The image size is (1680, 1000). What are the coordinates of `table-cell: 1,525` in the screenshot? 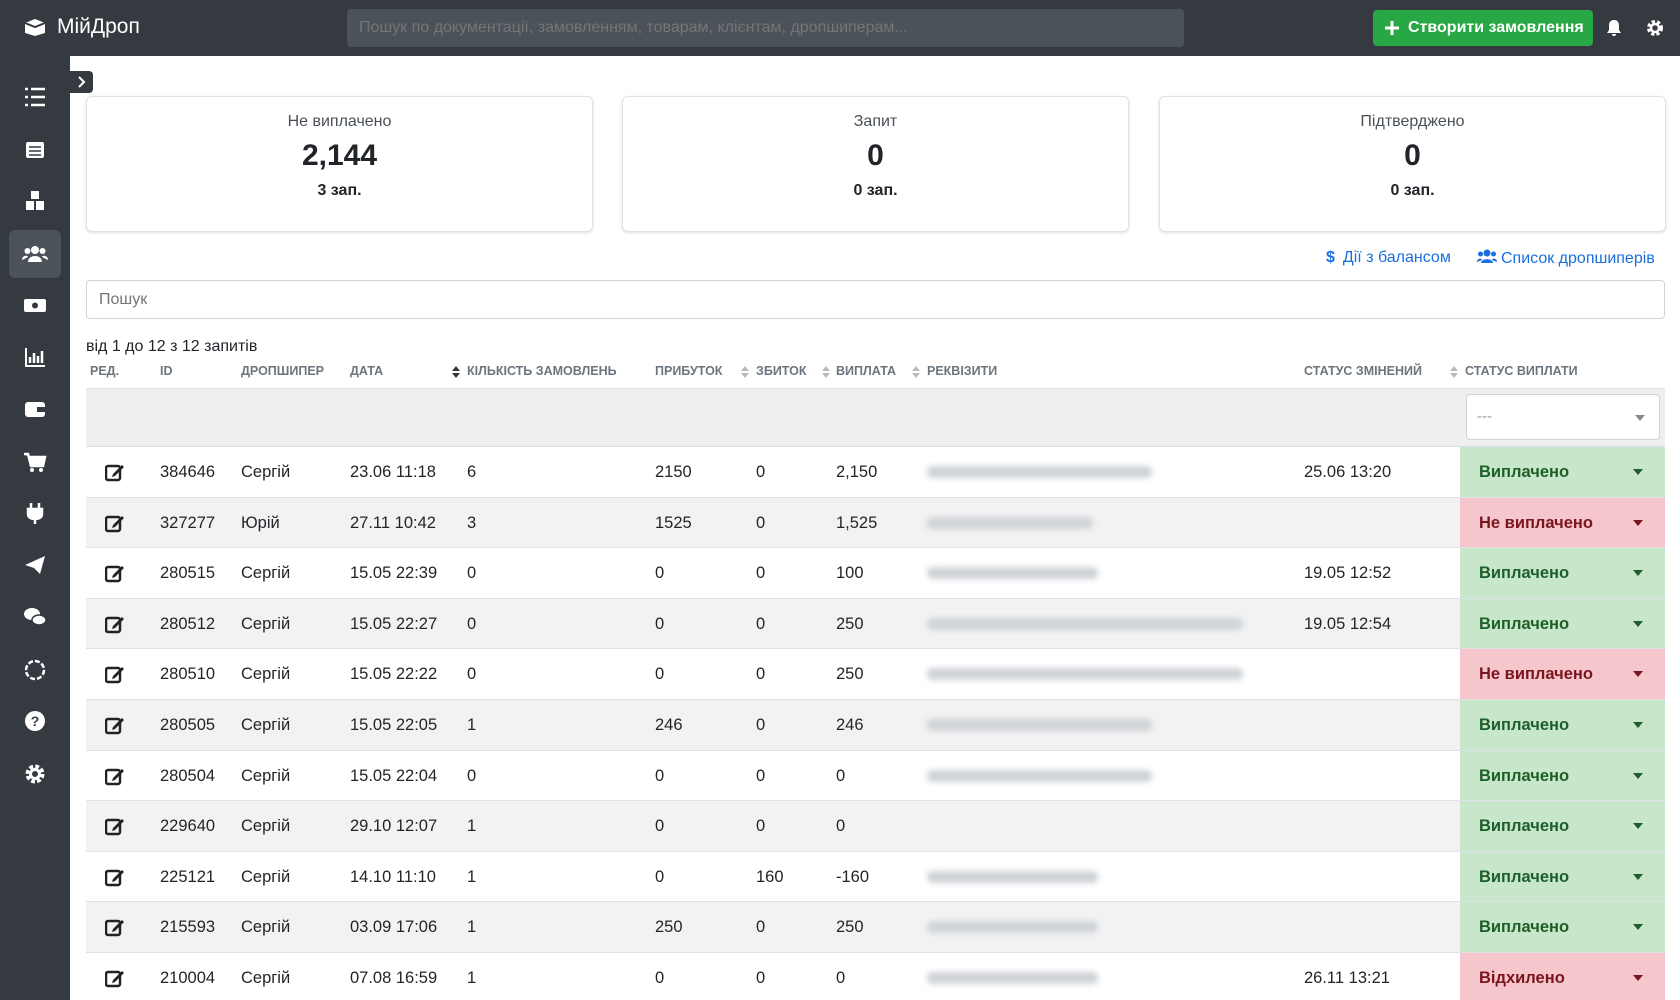 It's located at (857, 522).